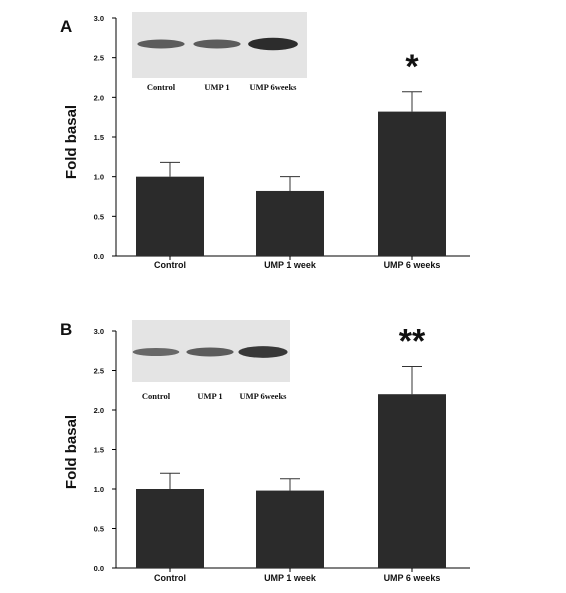  Describe the element at coordinates (412, 342) in the screenshot. I see `significance-marker: **` at that location.